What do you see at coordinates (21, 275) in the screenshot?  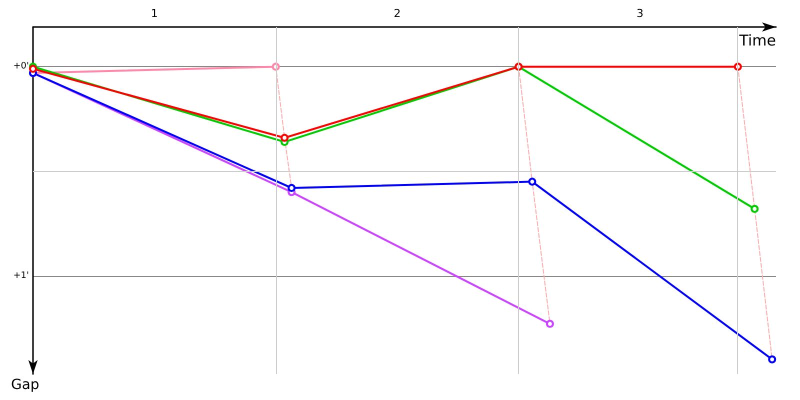 I see `y-tick-label: +1'` at bounding box center [21, 275].